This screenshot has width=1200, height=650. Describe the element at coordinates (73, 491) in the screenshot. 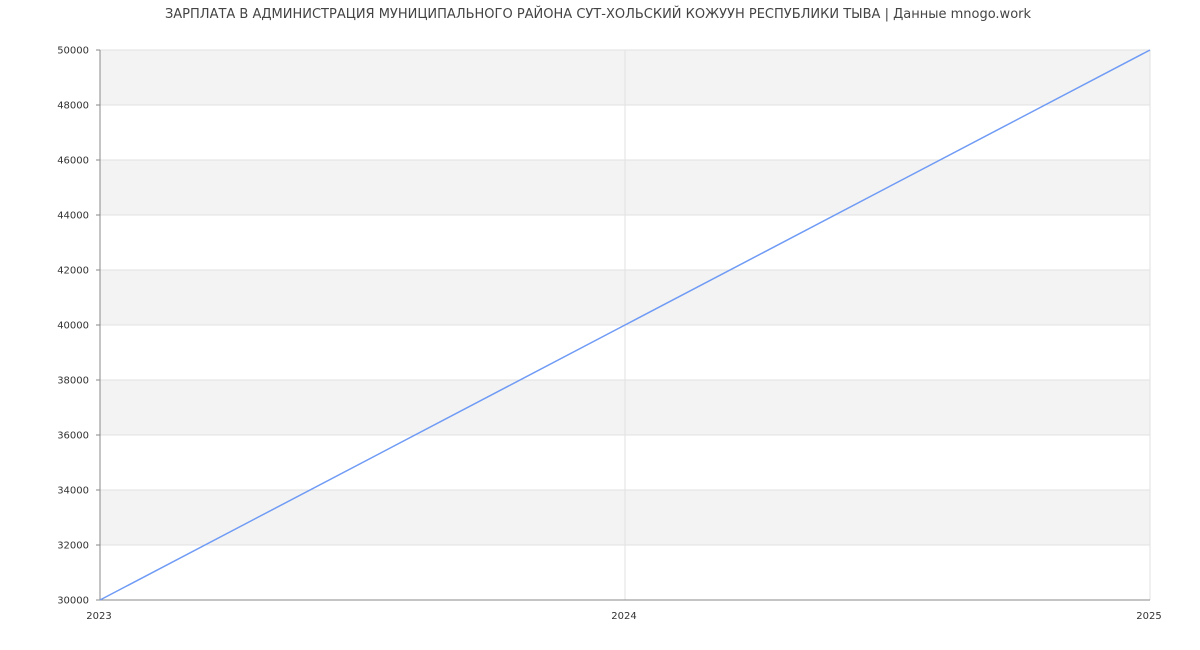

I see `y-tick-label: 34000` at that location.